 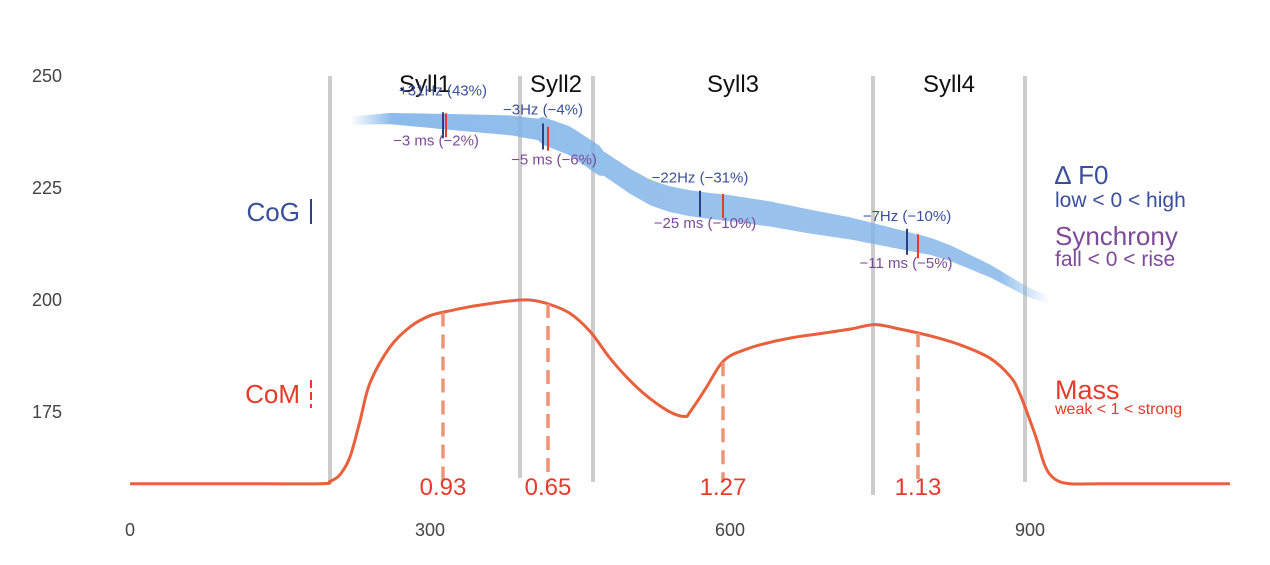 What do you see at coordinates (705, 223) in the screenshot?
I see `synchrony-label: −25 ms (−10%)` at bounding box center [705, 223].